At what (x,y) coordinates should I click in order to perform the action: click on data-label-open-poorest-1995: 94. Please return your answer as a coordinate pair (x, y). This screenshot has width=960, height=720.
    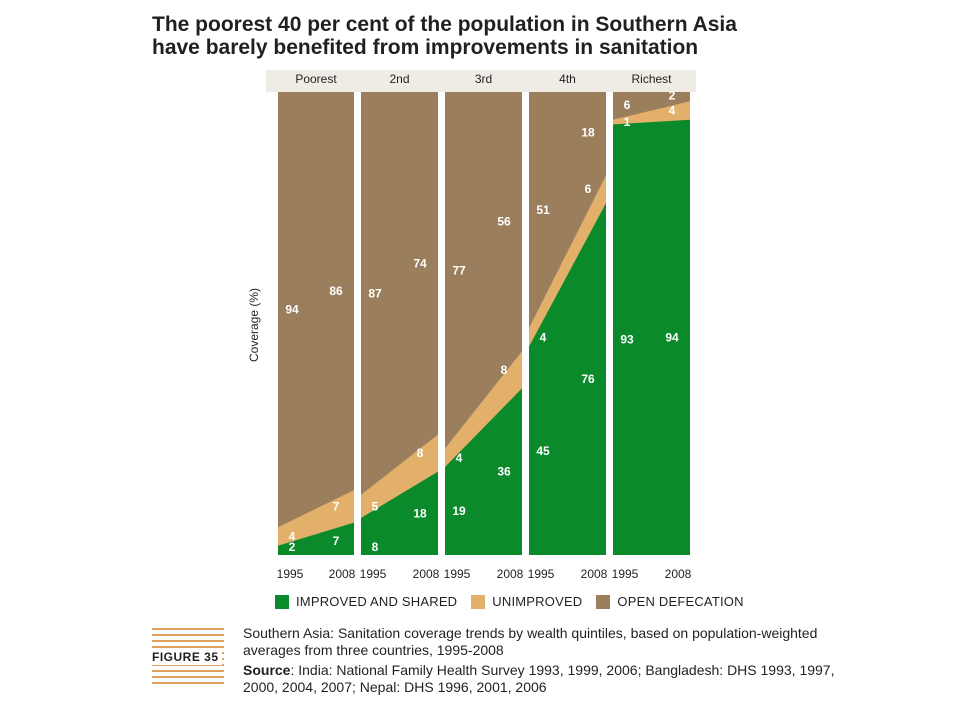
    Looking at the image, I should click on (292, 310).